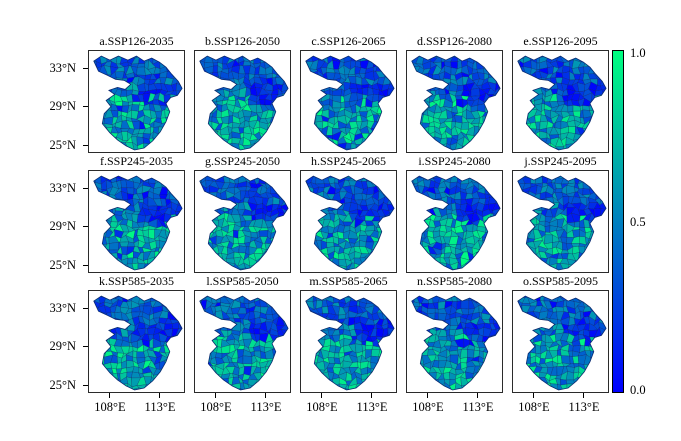 The image size is (681, 441). I want to click on panel-title: l.SSP585-2050, so click(242, 281).